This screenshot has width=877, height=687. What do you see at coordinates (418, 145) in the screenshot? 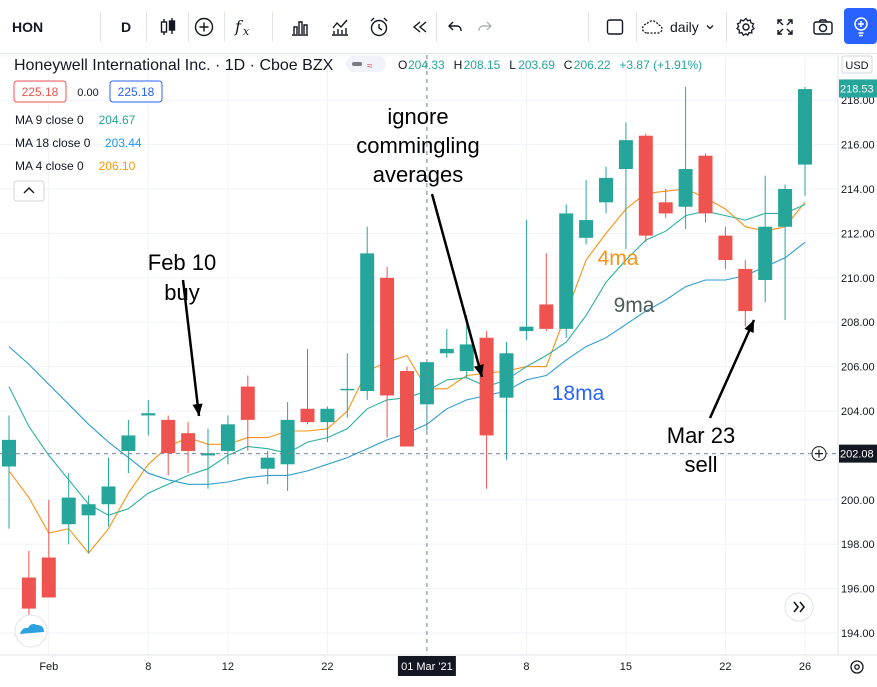
I see `annotation-ignore-averages-line: commingling` at bounding box center [418, 145].